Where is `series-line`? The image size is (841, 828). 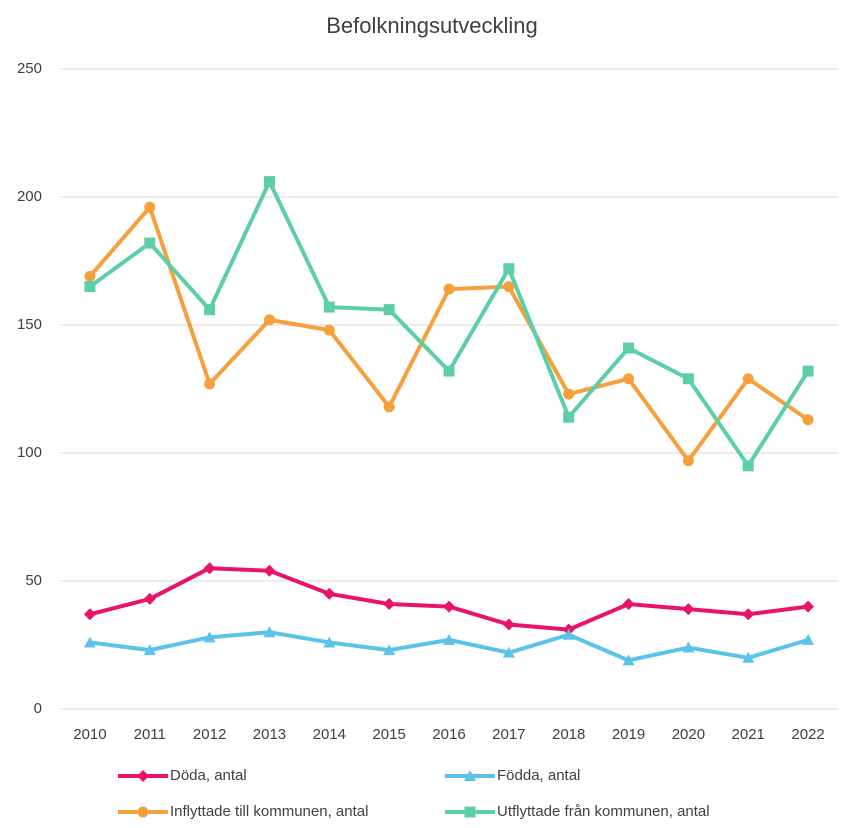 series-line is located at coordinates (449, 599).